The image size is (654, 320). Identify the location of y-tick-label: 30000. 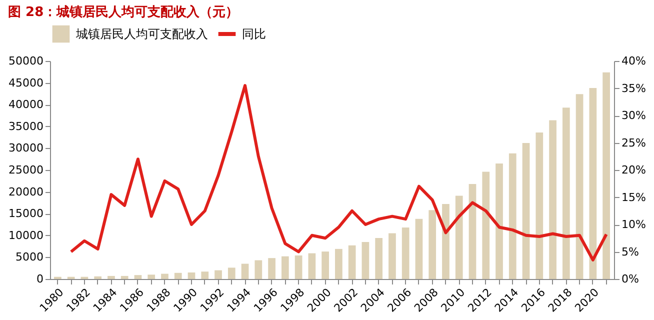
(26, 148).